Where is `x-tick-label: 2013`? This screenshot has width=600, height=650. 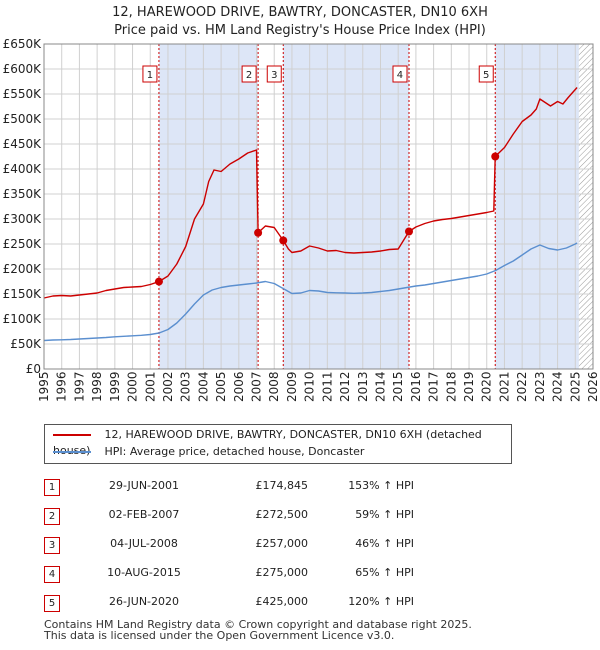
x-tick-label: 2013 is located at coordinates (363, 386).